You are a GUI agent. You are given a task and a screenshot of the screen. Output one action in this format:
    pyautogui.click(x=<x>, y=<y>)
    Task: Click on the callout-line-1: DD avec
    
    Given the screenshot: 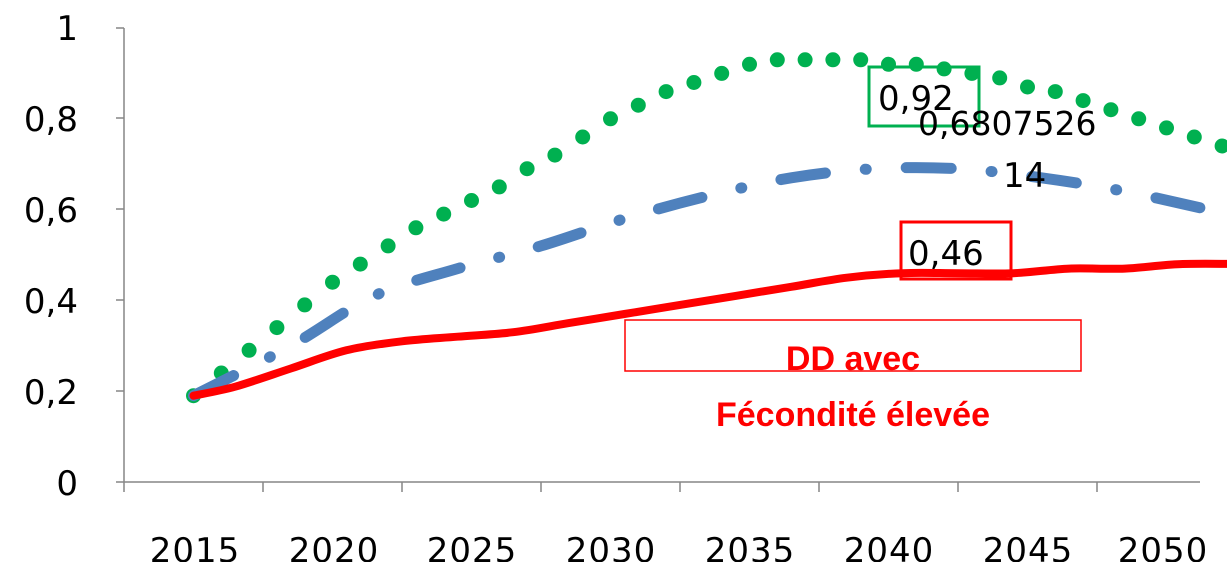 What is the action you would take?
    pyautogui.click(x=853, y=359)
    